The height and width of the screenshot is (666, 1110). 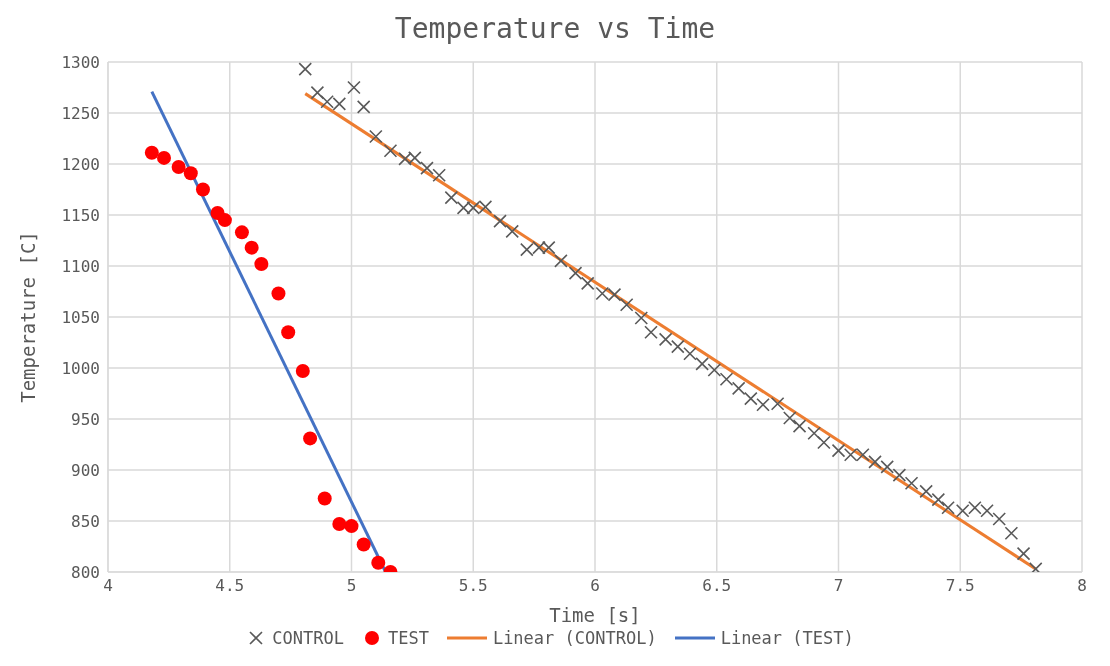 What do you see at coordinates (838, 586) in the screenshot?
I see `x-tick-label: 7` at bounding box center [838, 586].